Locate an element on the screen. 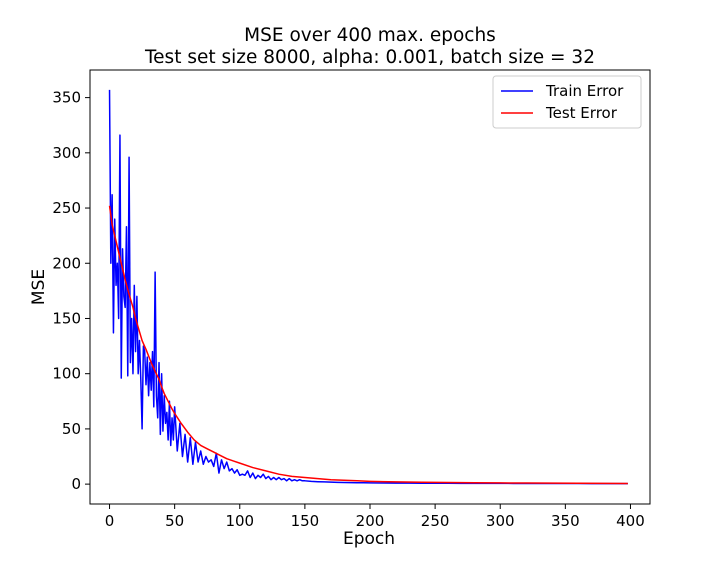 This screenshot has height=576, width=720. x-axis-ticks: 0 50 100 150 200 250 300 350 400 is located at coordinates (375, 517).